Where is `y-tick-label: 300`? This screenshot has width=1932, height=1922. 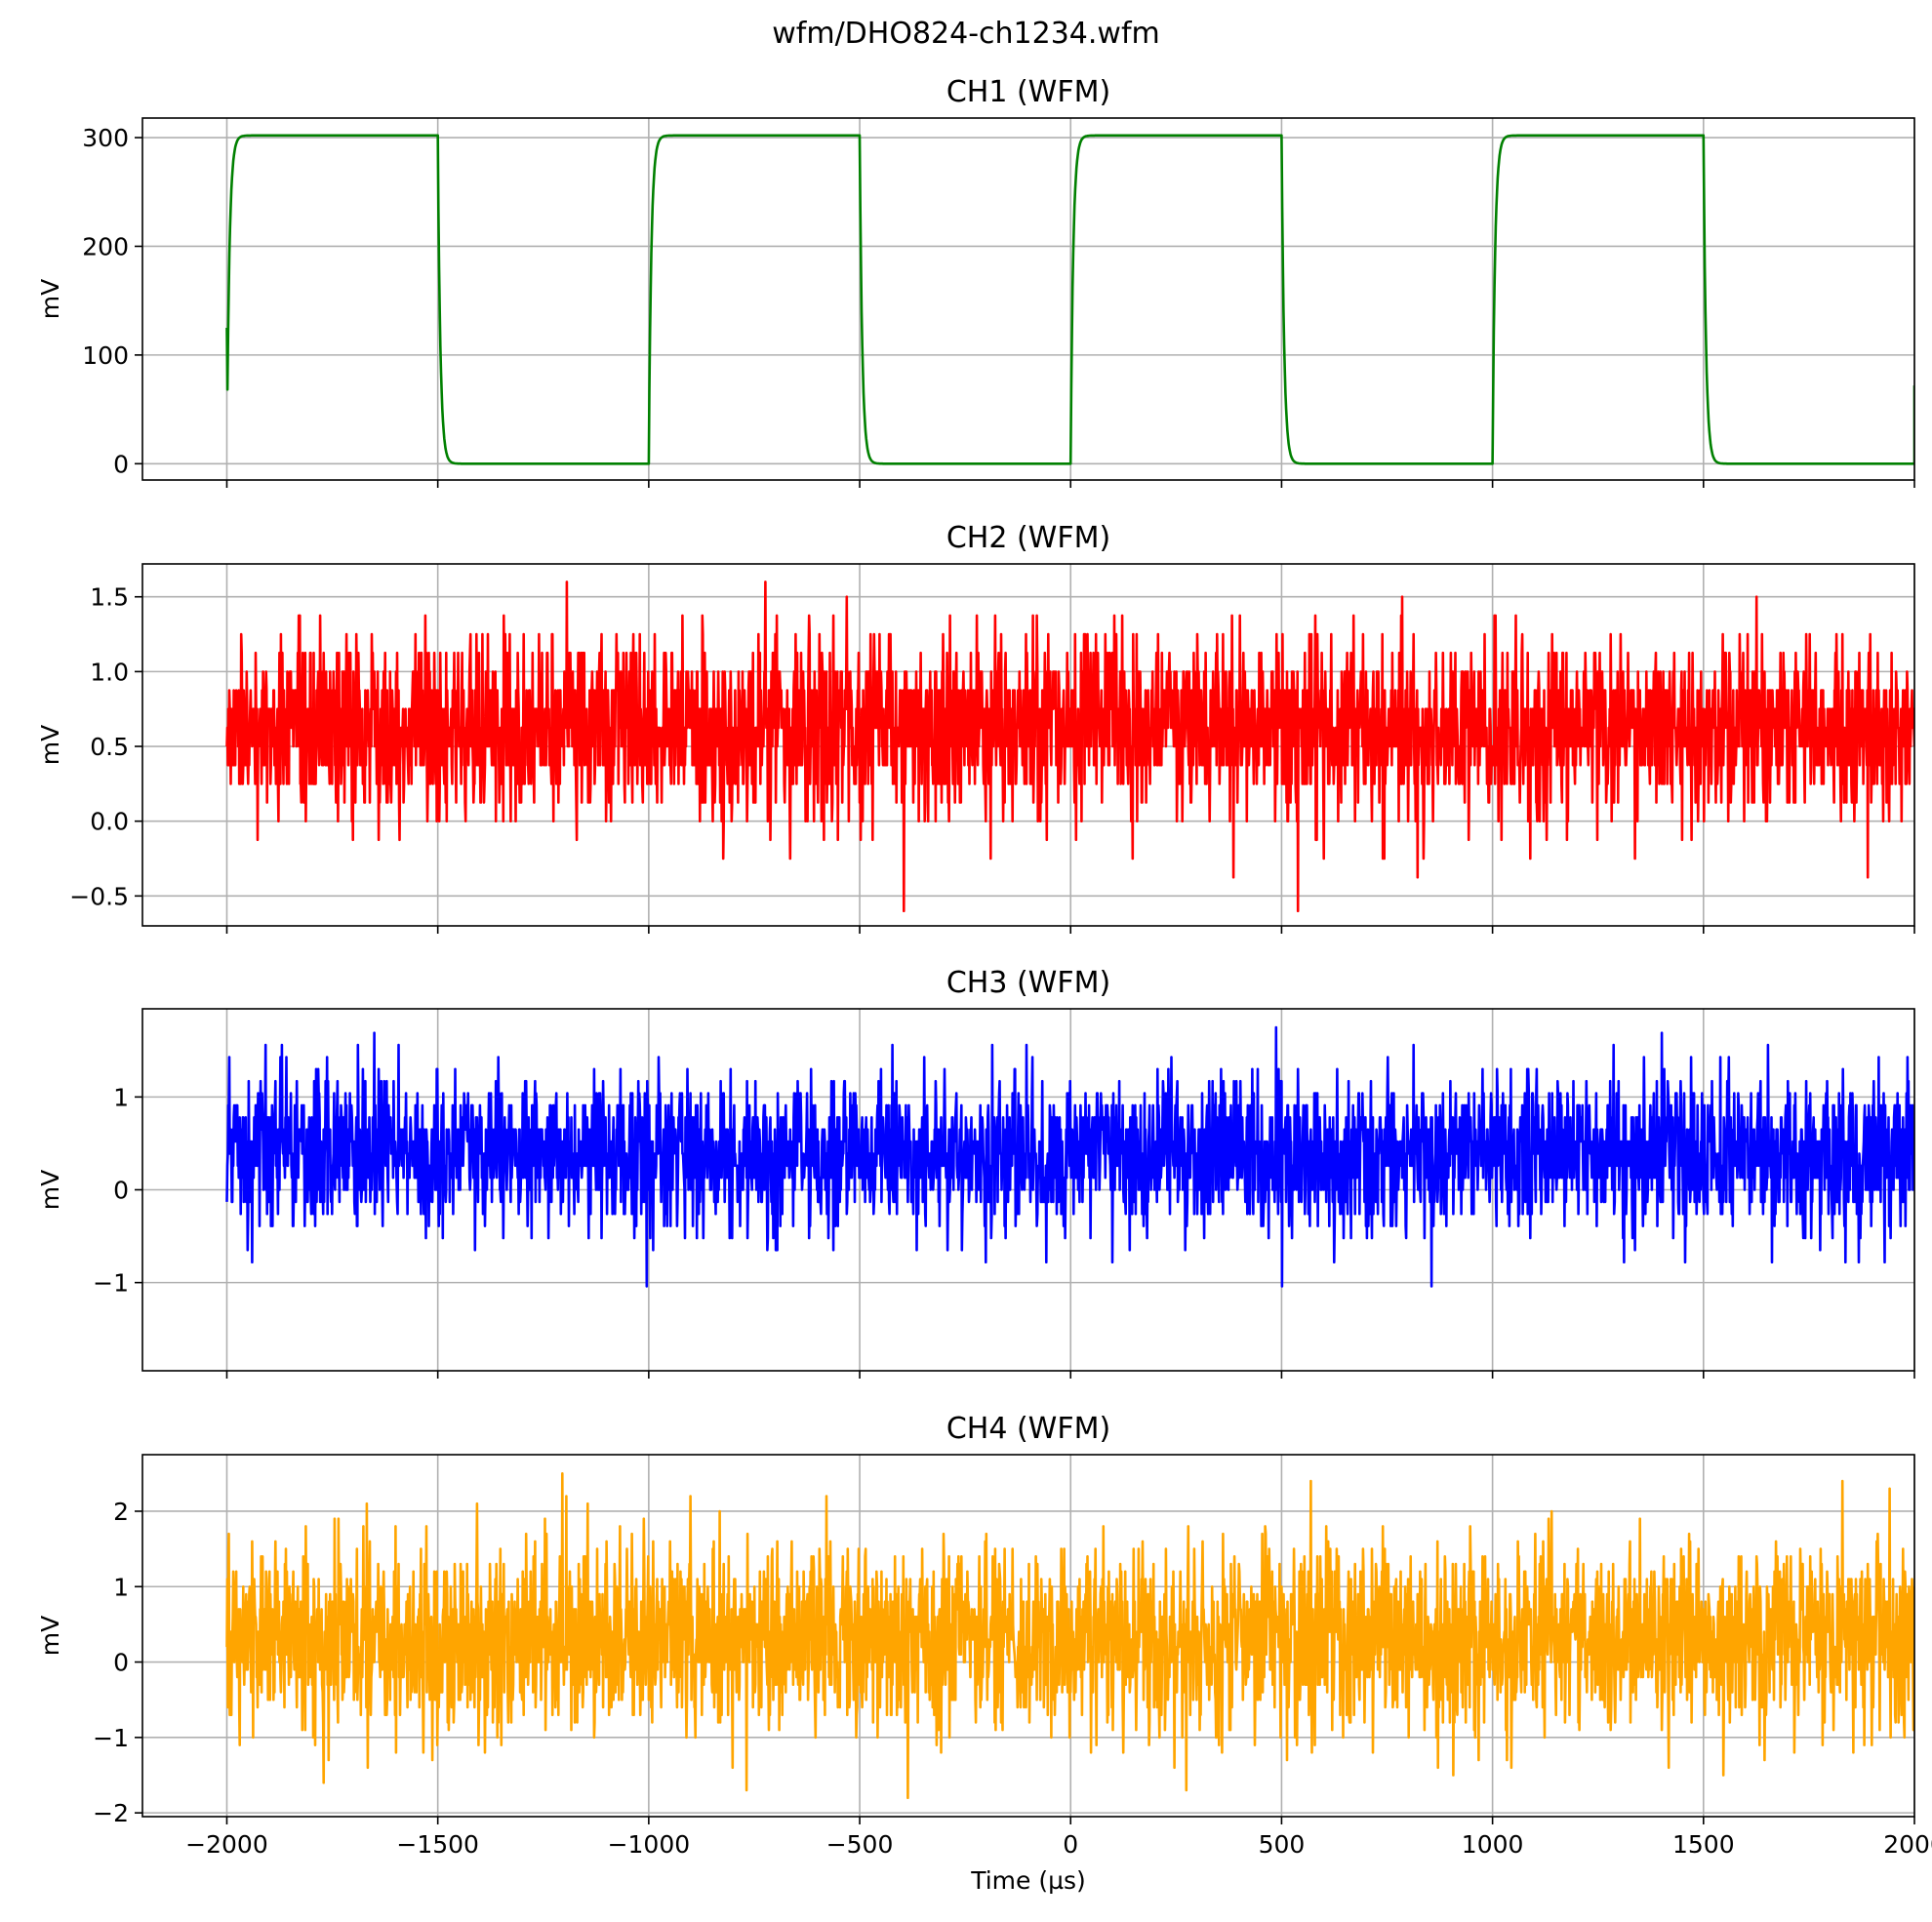
y-tick-label: 300 is located at coordinates (105, 138).